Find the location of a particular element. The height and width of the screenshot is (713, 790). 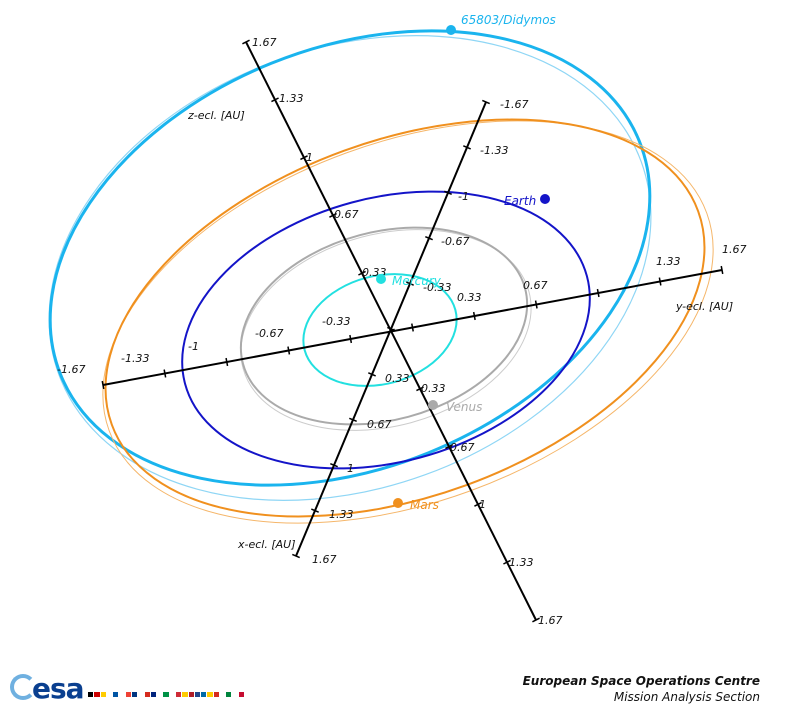

venus-marker is located at coordinates (433, 405).